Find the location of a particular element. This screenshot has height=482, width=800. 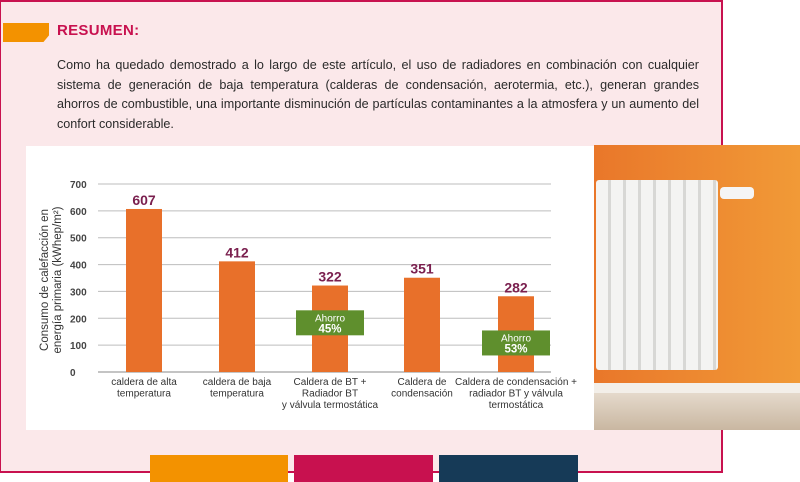

category-label: Caldera de is located at coordinates (422, 382).